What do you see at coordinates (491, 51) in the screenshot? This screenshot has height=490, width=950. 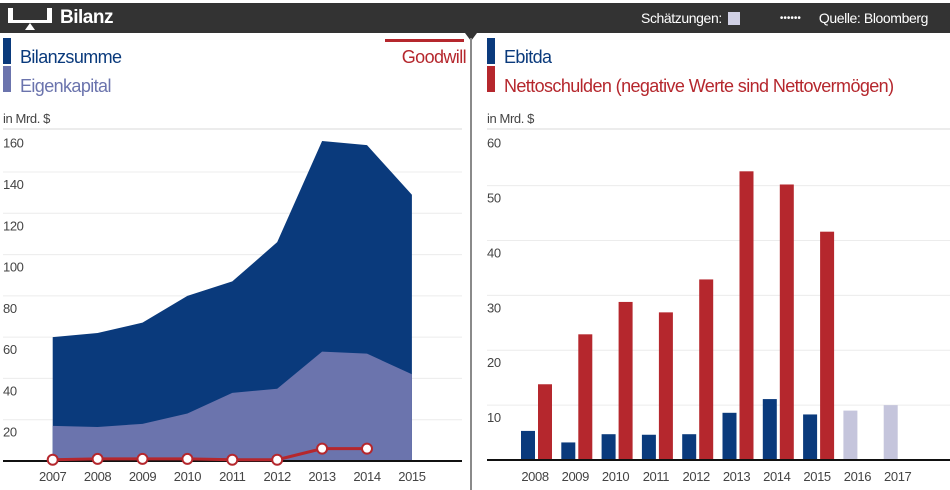 I see `legend-swatch-ebitda` at bounding box center [491, 51].